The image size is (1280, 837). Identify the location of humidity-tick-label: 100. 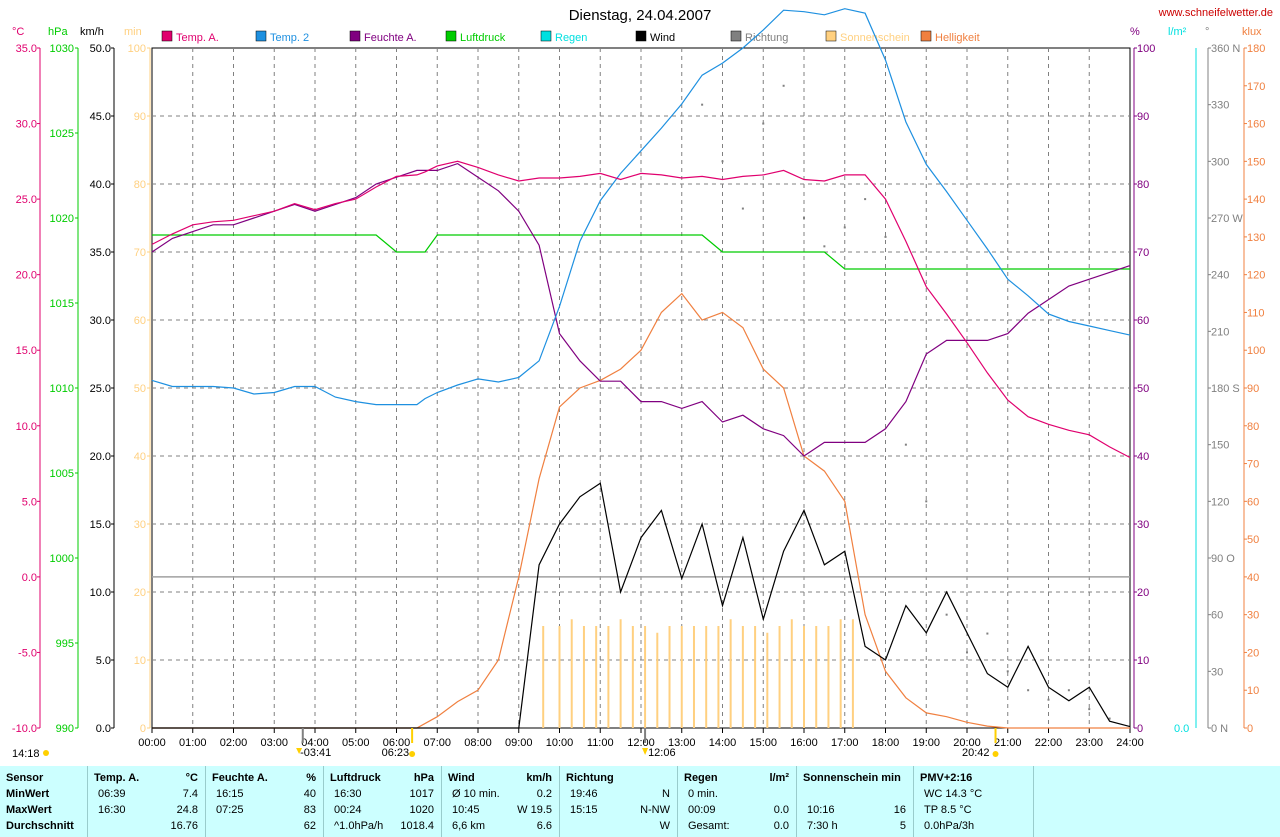
(1146, 49).